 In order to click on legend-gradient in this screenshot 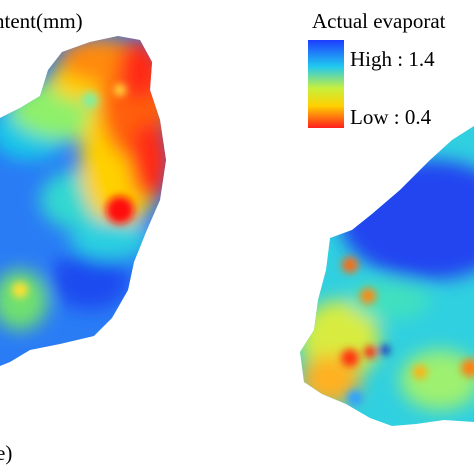, I will do `click(326, 84)`.